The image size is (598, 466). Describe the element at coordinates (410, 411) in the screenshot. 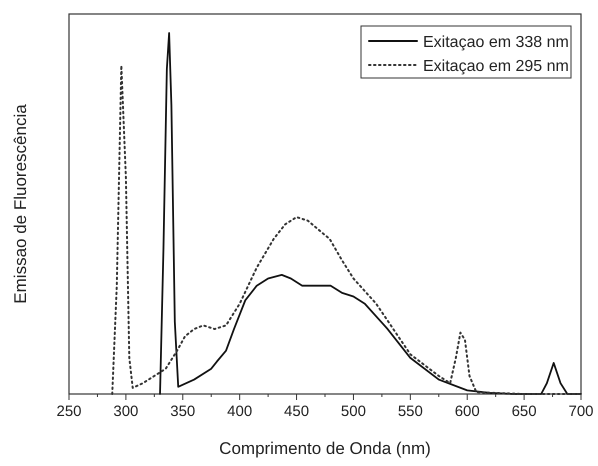

I see `x-tick-label: 550` at that location.